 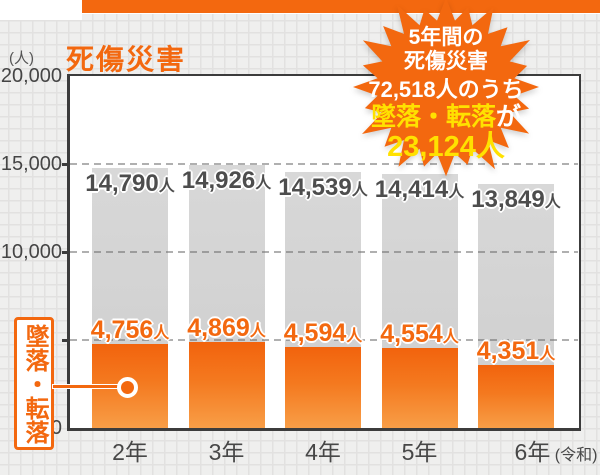 What do you see at coordinates (323, 333) in the screenshot?
I see `falls-value-label: 4,594人` at bounding box center [323, 333].